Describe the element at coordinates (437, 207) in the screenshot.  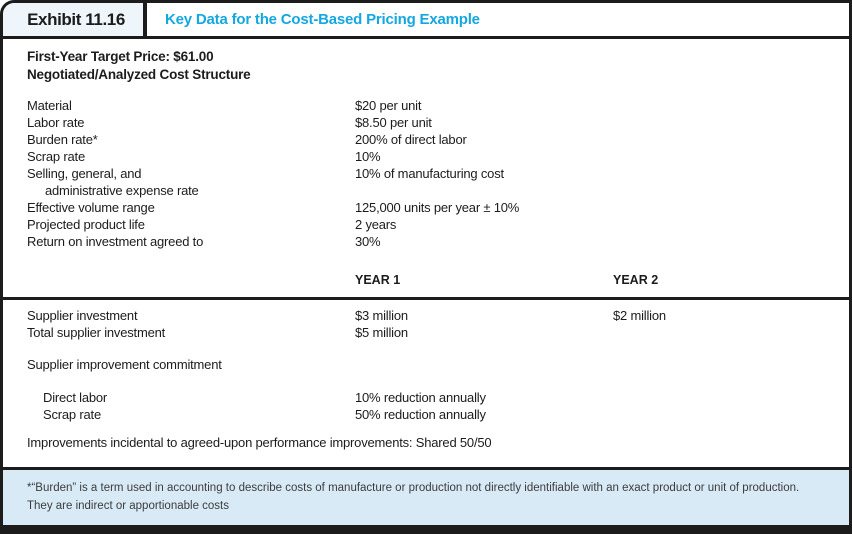
I see `row-value: 125,000 units per year ± 10%` at that location.